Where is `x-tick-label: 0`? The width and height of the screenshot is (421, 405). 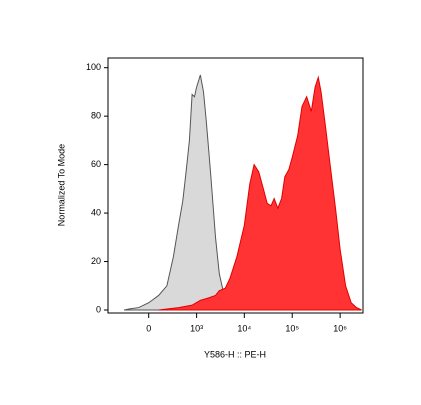
x-tick-label: 0 is located at coordinates (148, 328).